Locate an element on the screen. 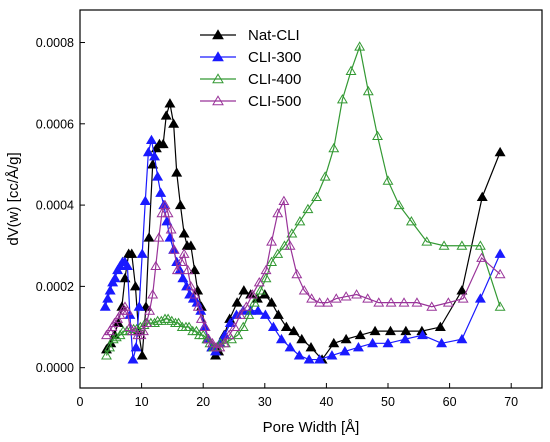 This screenshot has height=442, width=550. x-axis-title: Pore Width [Å] is located at coordinates (311, 427).